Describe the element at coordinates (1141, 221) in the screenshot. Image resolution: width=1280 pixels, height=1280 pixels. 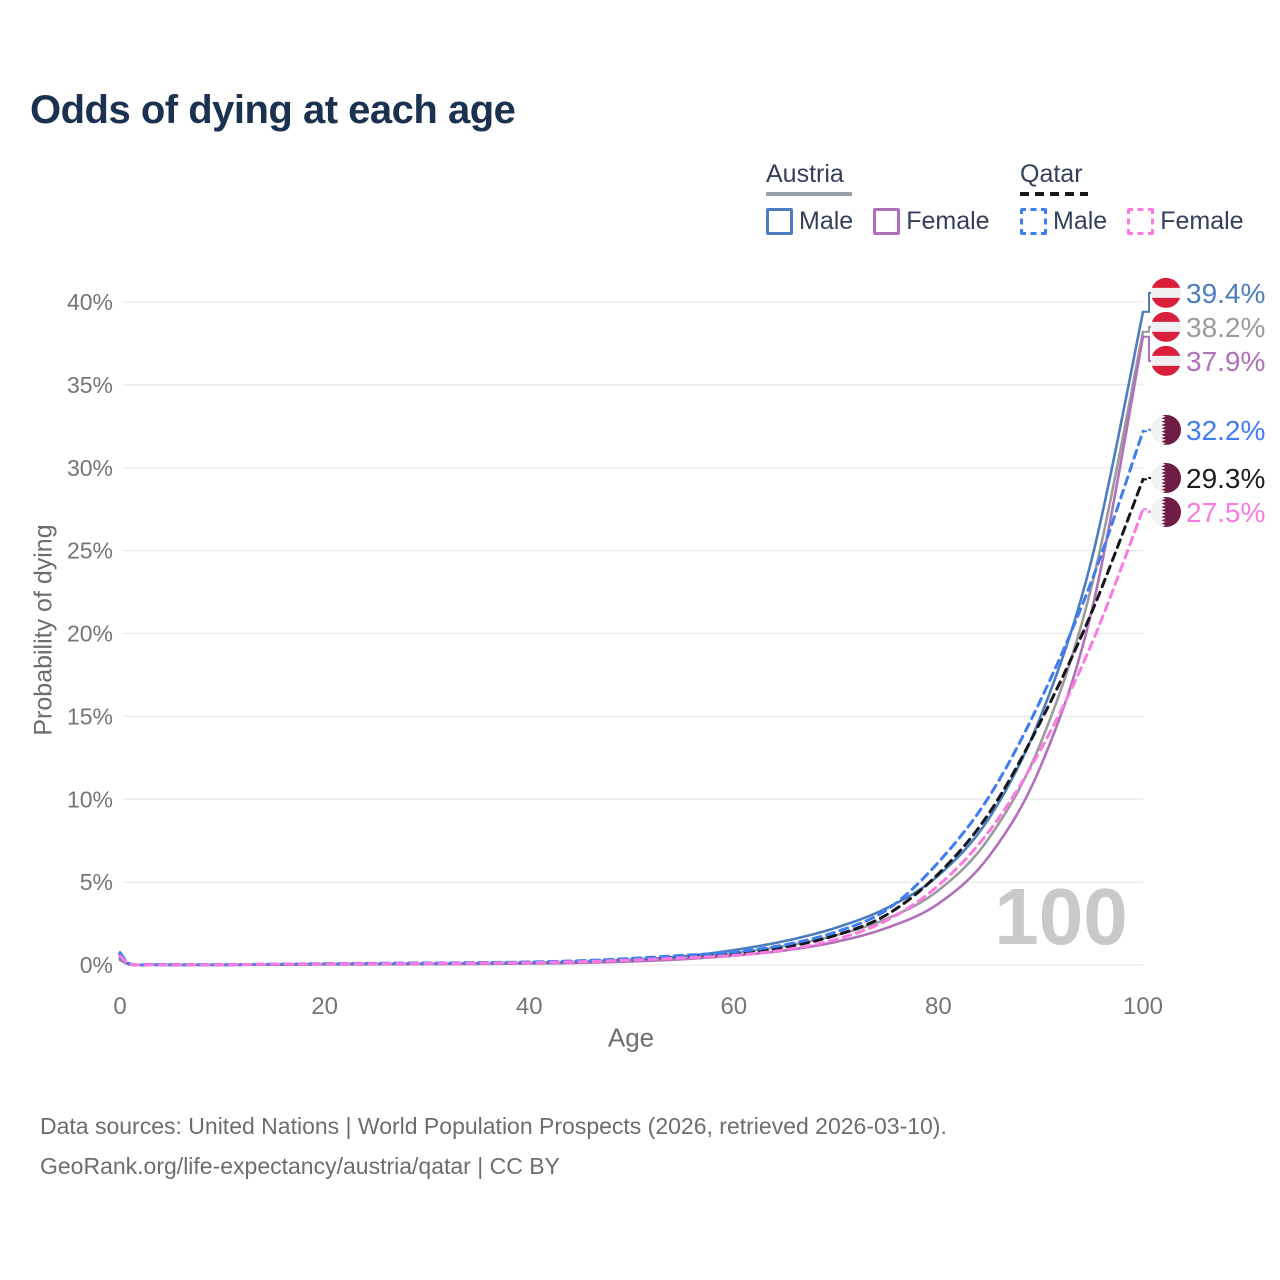
I see `qatar-female-swatch-icon` at that location.